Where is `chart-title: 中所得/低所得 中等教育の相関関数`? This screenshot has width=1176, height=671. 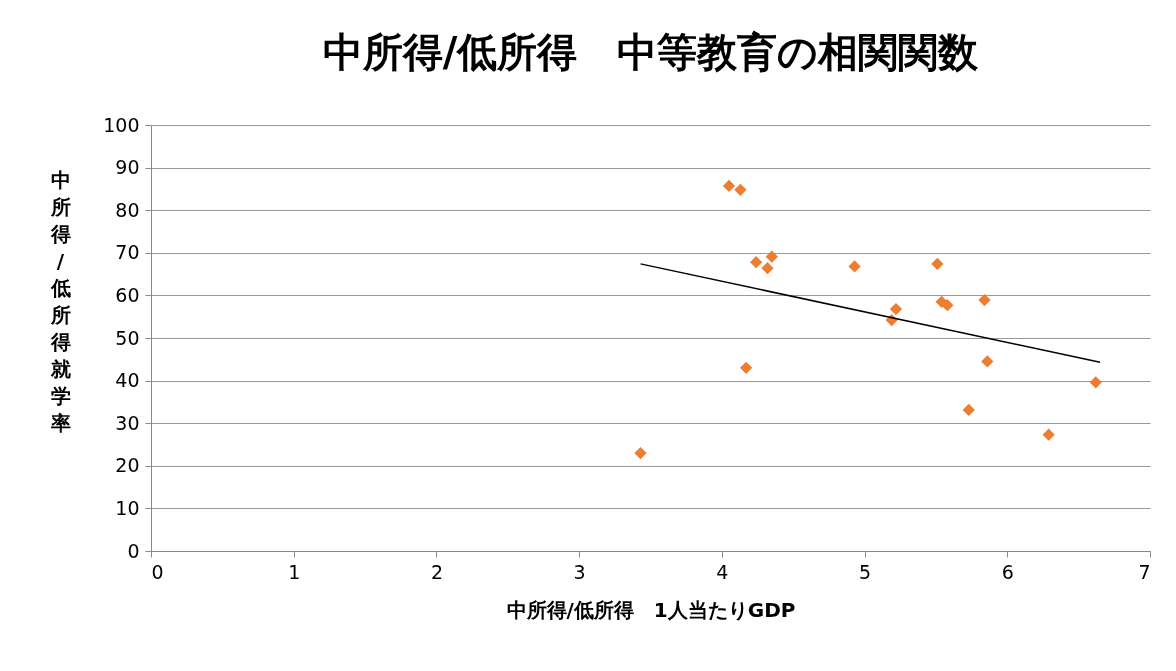
chart-title: 中所得/低所得 中等教育の相関関数 is located at coordinates (651, 52).